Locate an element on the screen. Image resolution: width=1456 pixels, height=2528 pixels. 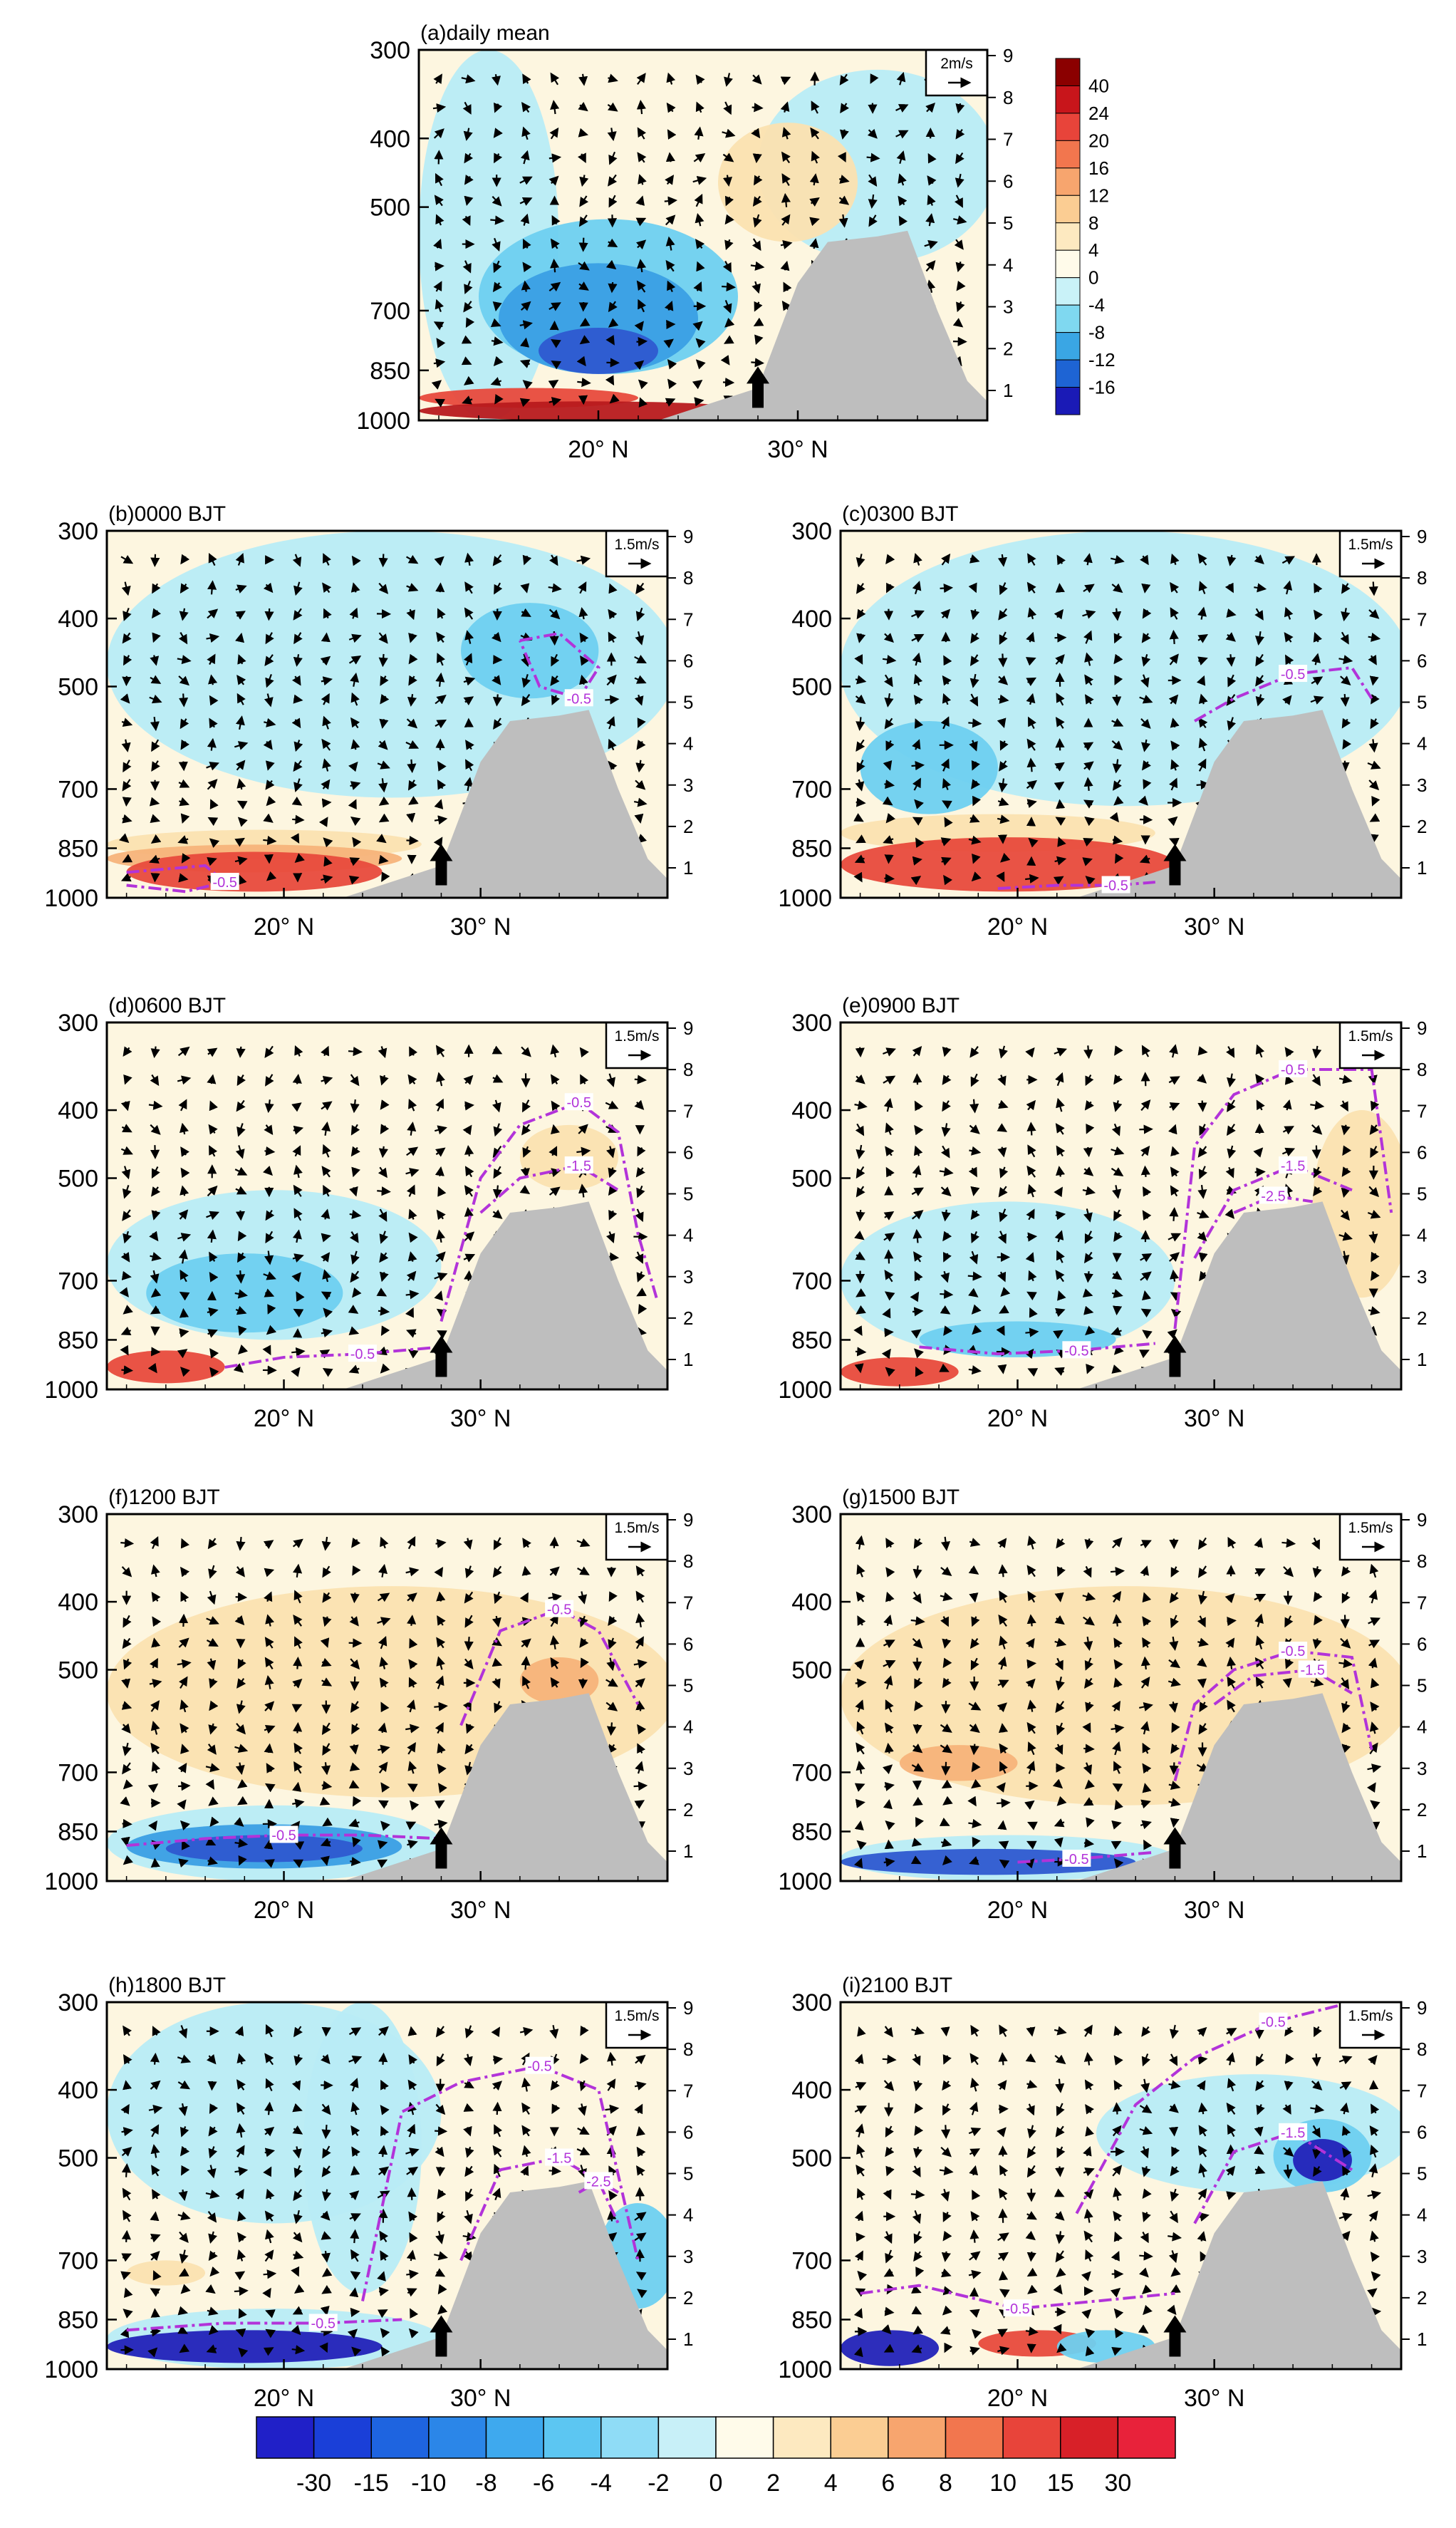
y-tick-label: 850 is located at coordinates (78, 1831).